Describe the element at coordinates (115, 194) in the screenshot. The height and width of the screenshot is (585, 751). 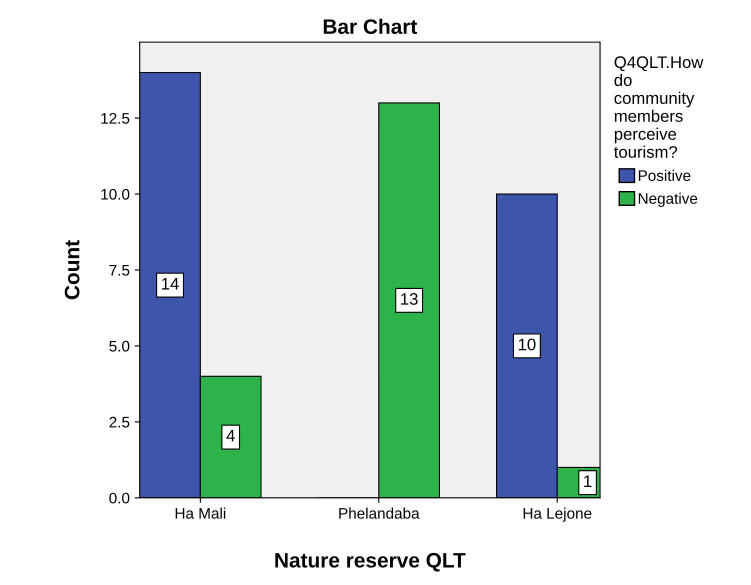
I see `y-tick-label: 10.0` at that location.